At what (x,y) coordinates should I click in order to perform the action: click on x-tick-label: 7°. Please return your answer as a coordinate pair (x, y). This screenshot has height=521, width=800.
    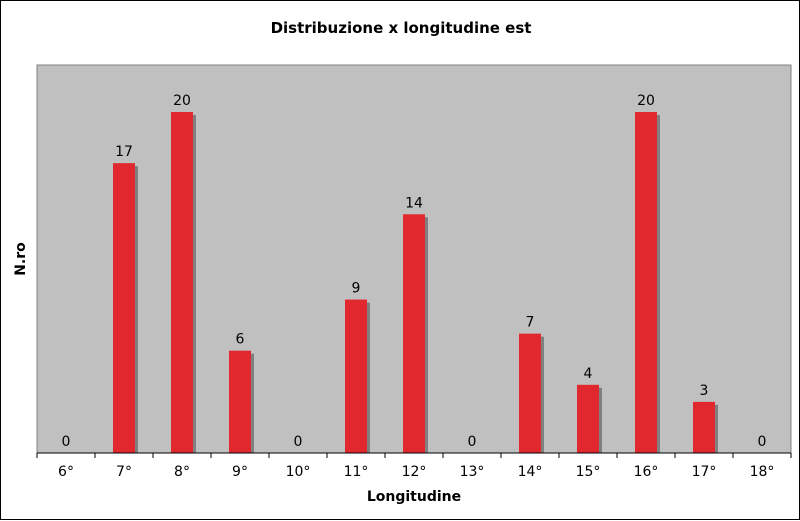
    Looking at the image, I should click on (124, 472).